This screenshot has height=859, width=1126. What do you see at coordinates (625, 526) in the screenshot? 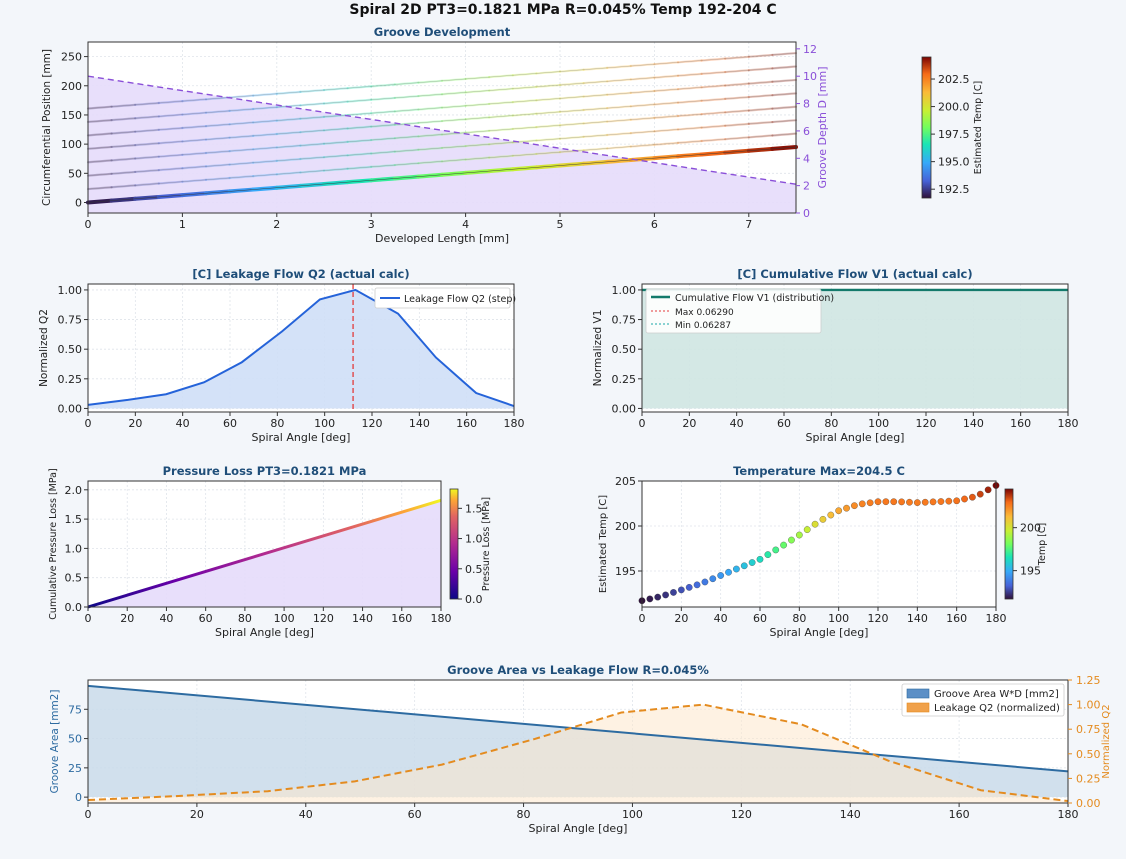
I see `y-tick-label: 200` at bounding box center [625, 526].